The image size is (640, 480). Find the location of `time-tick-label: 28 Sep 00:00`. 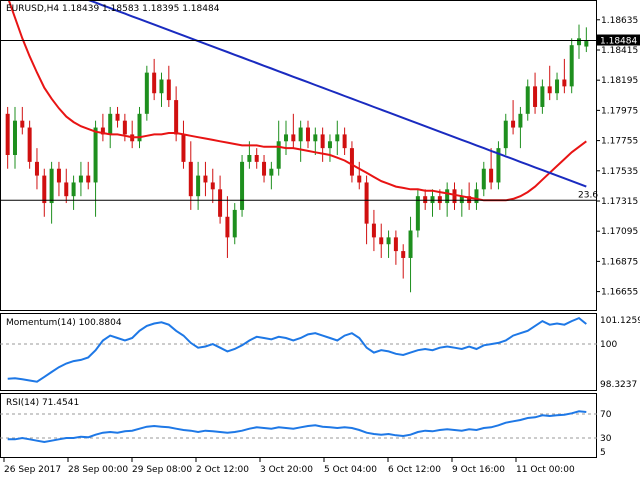

time-tick-label: 28 Sep 00:00 is located at coordinates (98, 470).